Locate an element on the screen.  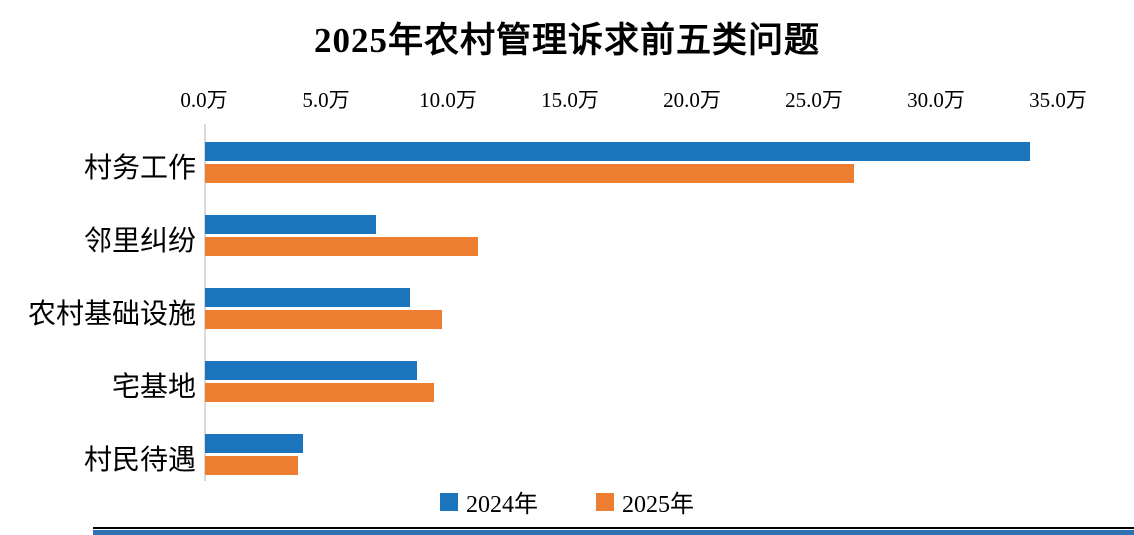
x-tick-label: 30.0万 is located at coordinates (936, 100).